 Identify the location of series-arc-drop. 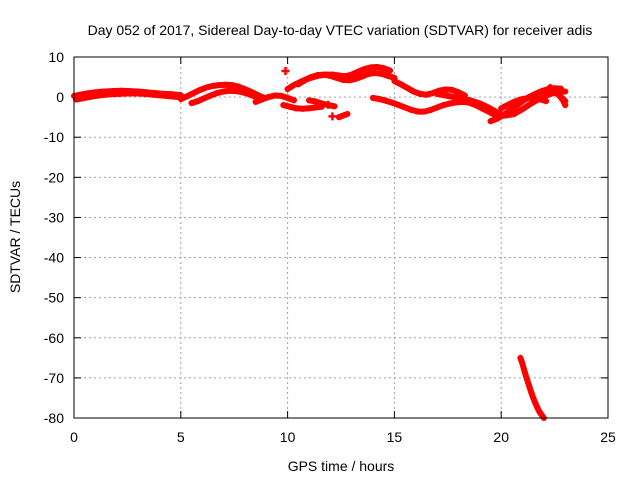
(532, 387).